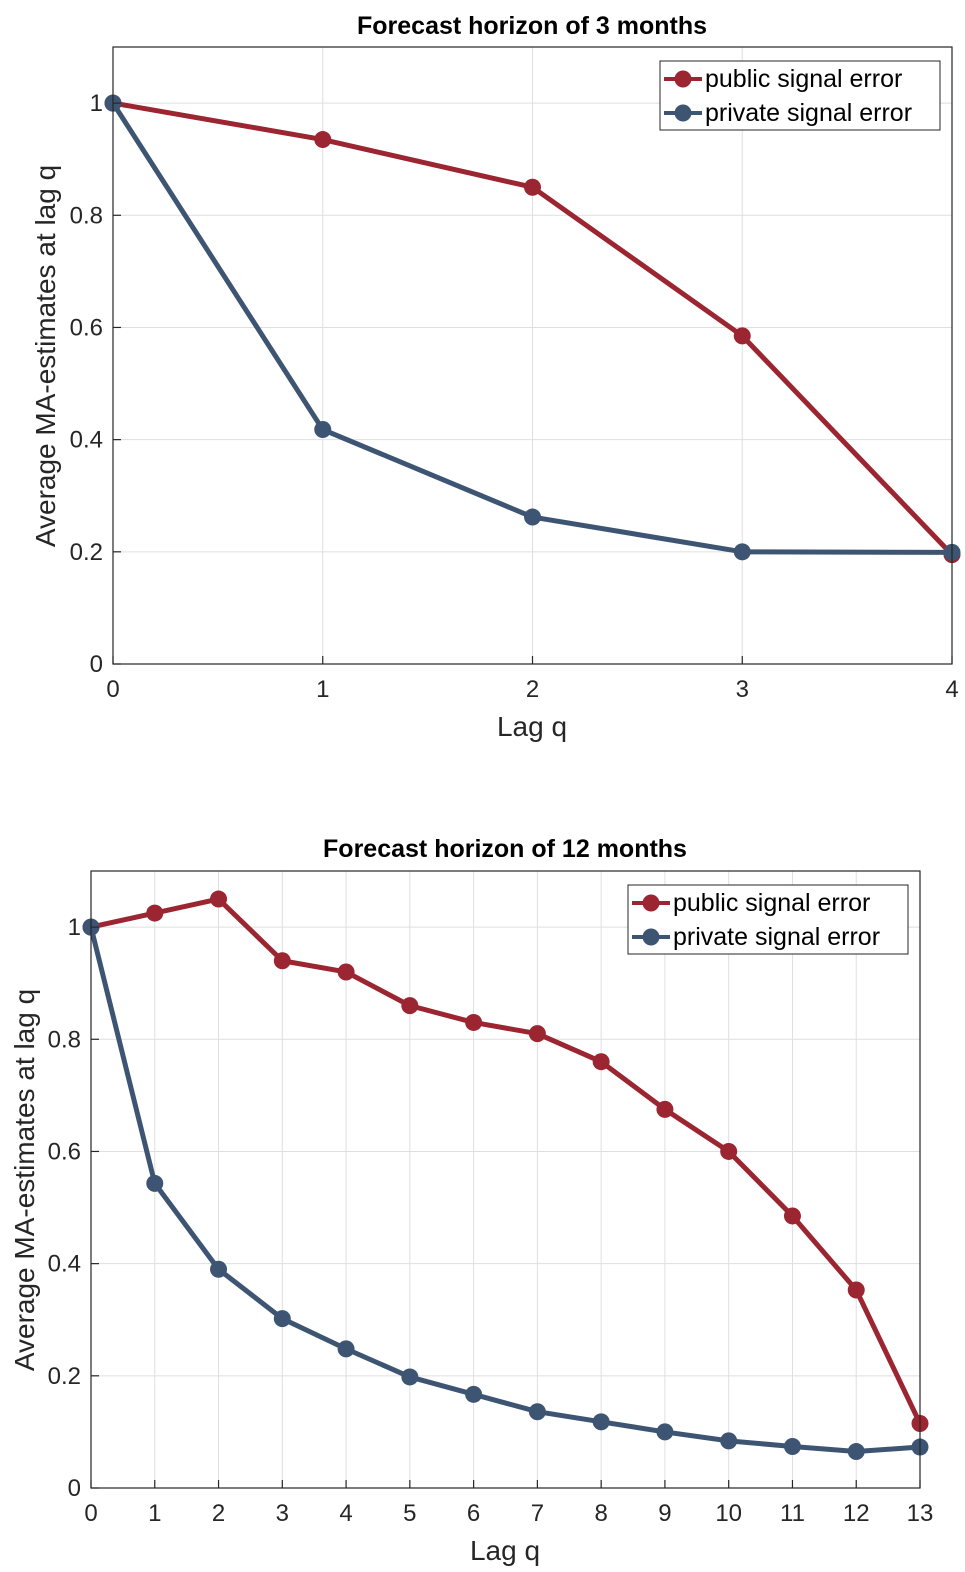 The height and width of the screenshot is (1572, 965). What do you see at coordinates (532, 26) in the screenshot?
I see `chart-title: Forecast horizon of 3 months` at bounding box center [532, 26].